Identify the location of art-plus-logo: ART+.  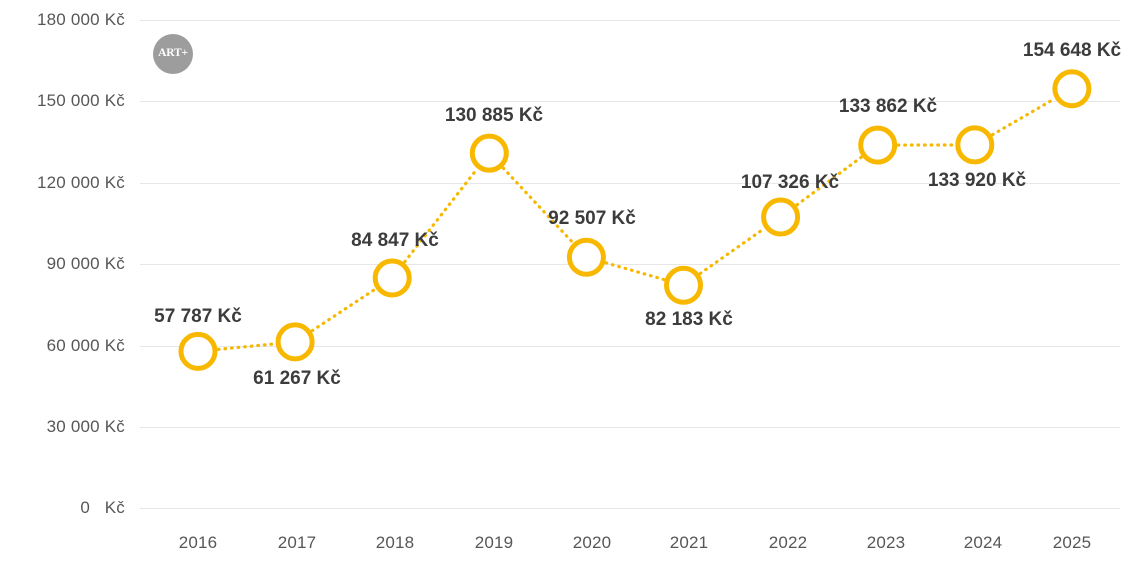
(173, 54).